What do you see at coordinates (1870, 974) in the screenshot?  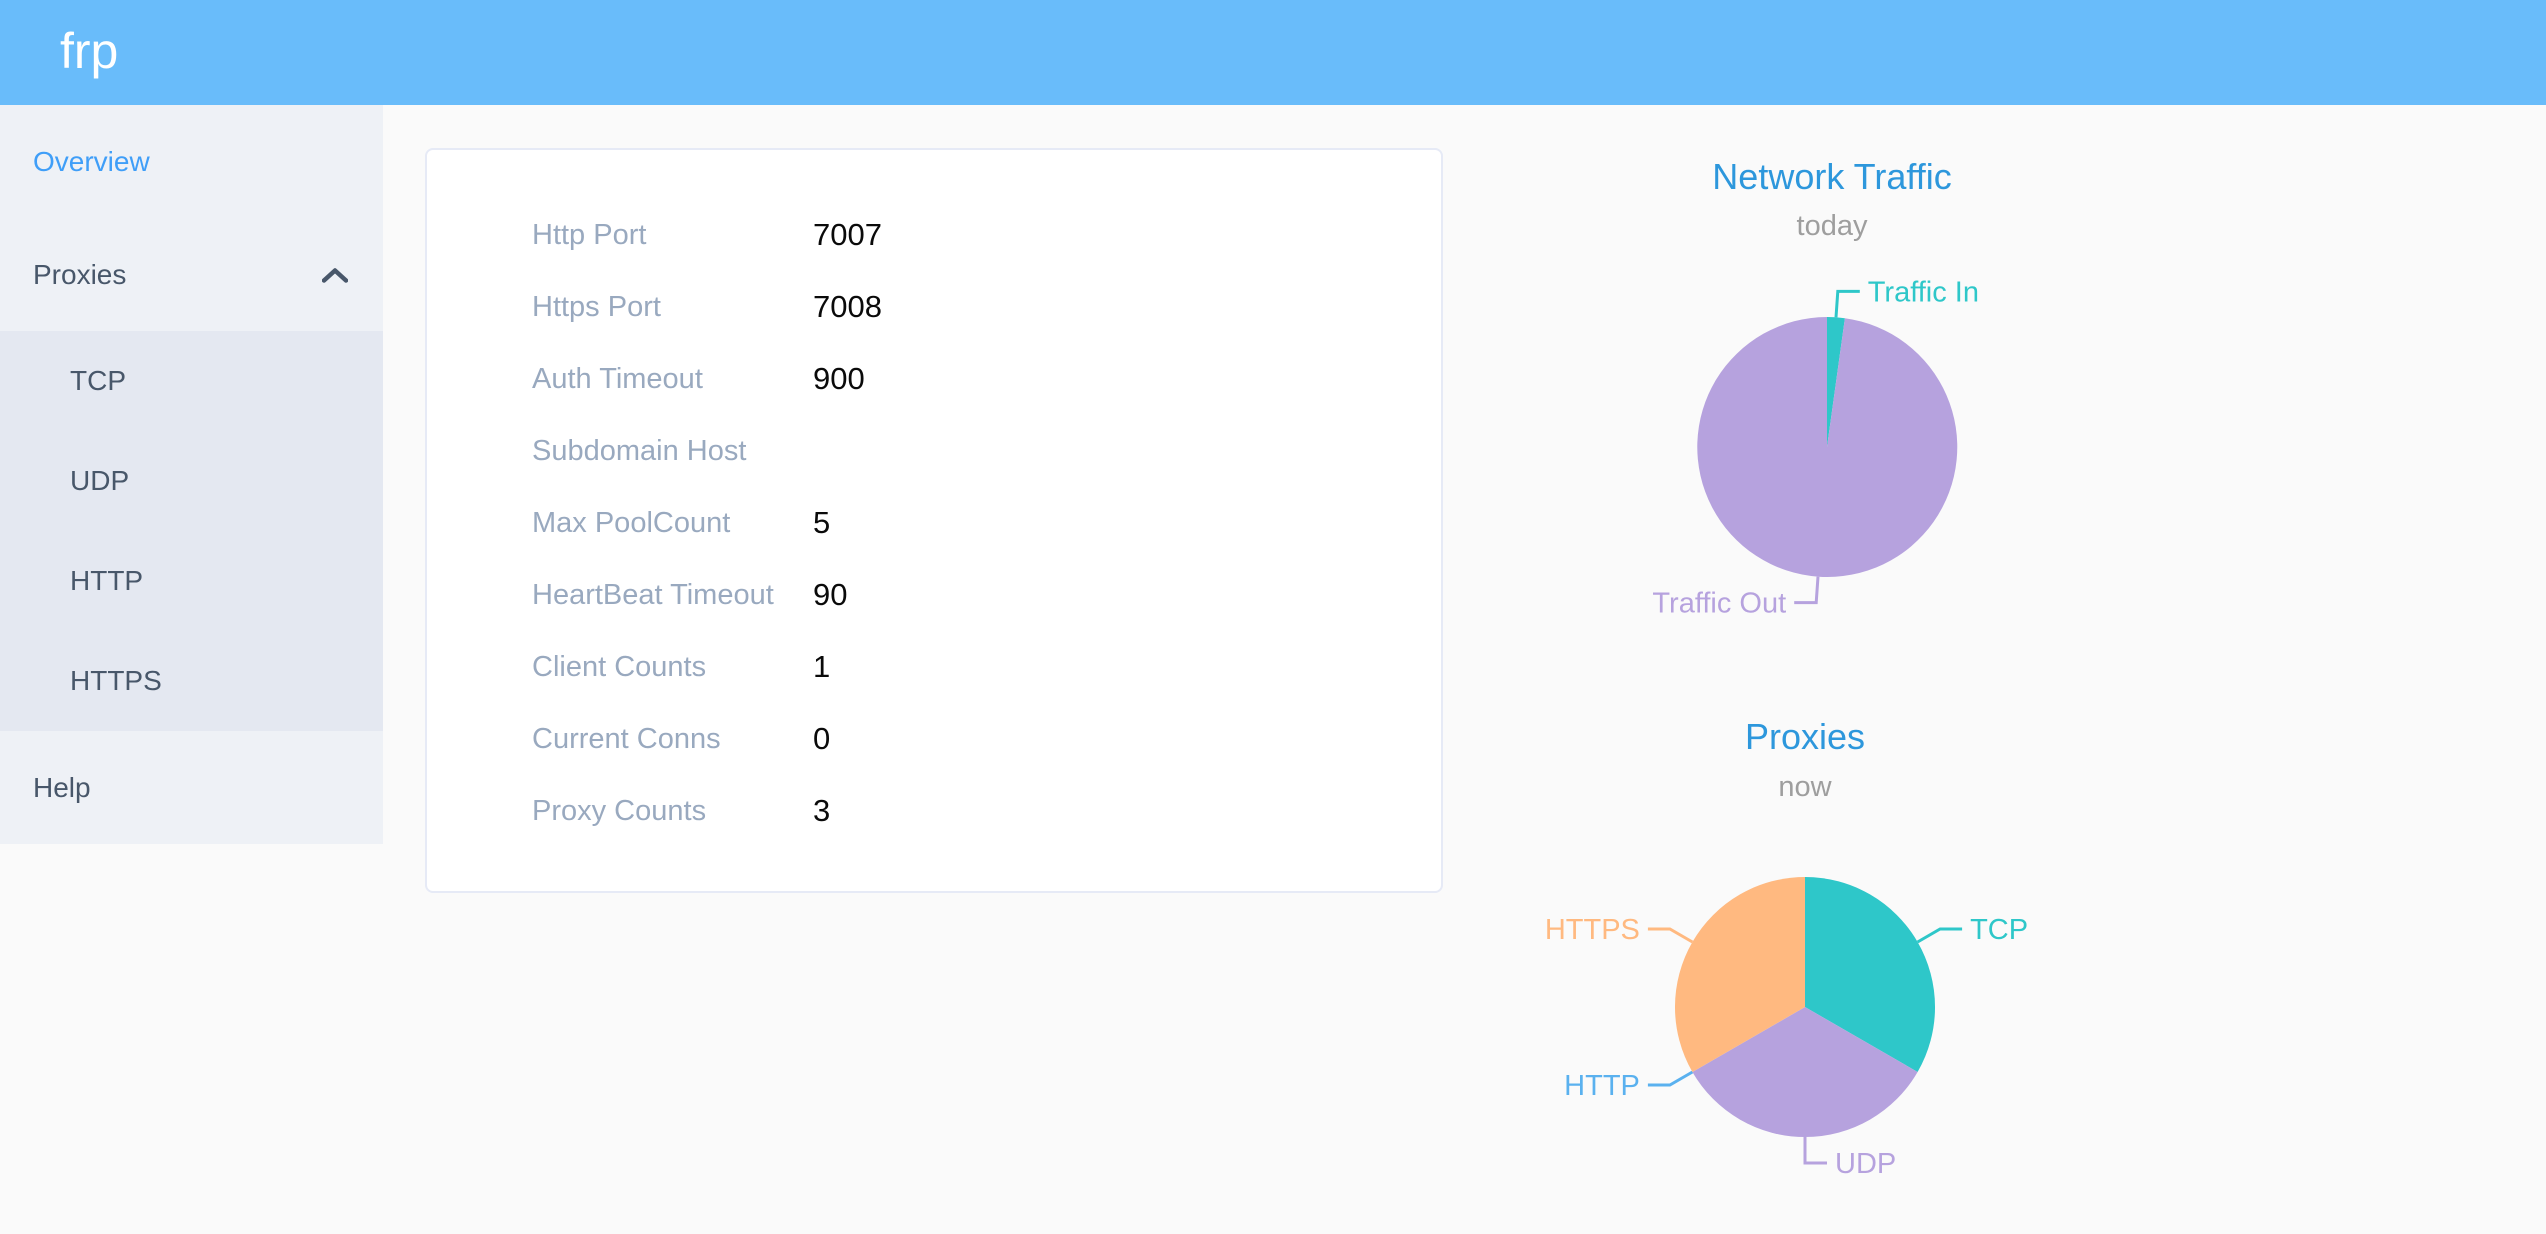 I see `pie-slice-tcp` at bounding box center [1870, 974].